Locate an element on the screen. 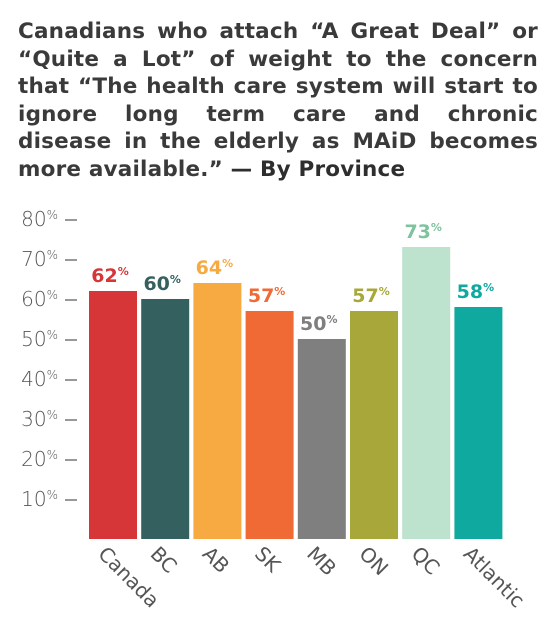 This screenshot has height=640, width=551. data-label: 58% is located at coordinates (475, 292).